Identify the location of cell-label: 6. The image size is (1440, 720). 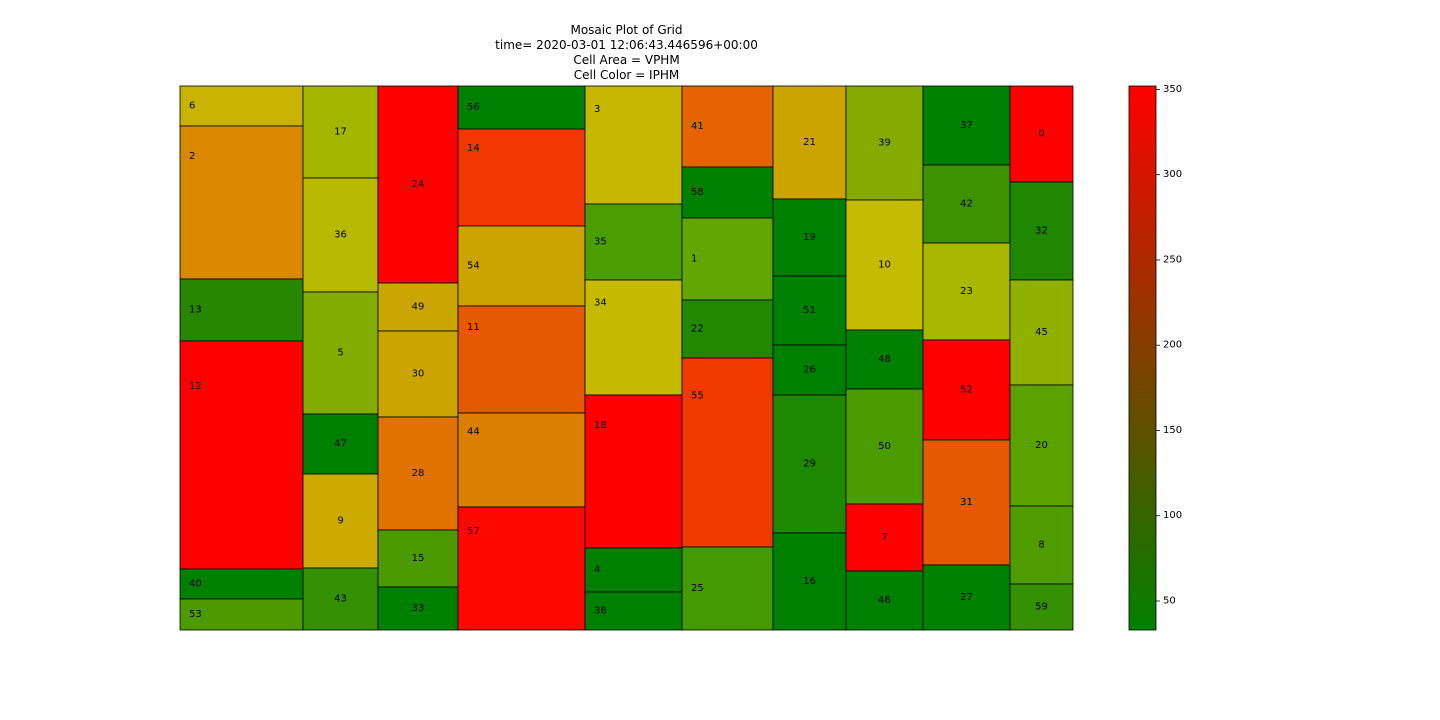
(192, 106).